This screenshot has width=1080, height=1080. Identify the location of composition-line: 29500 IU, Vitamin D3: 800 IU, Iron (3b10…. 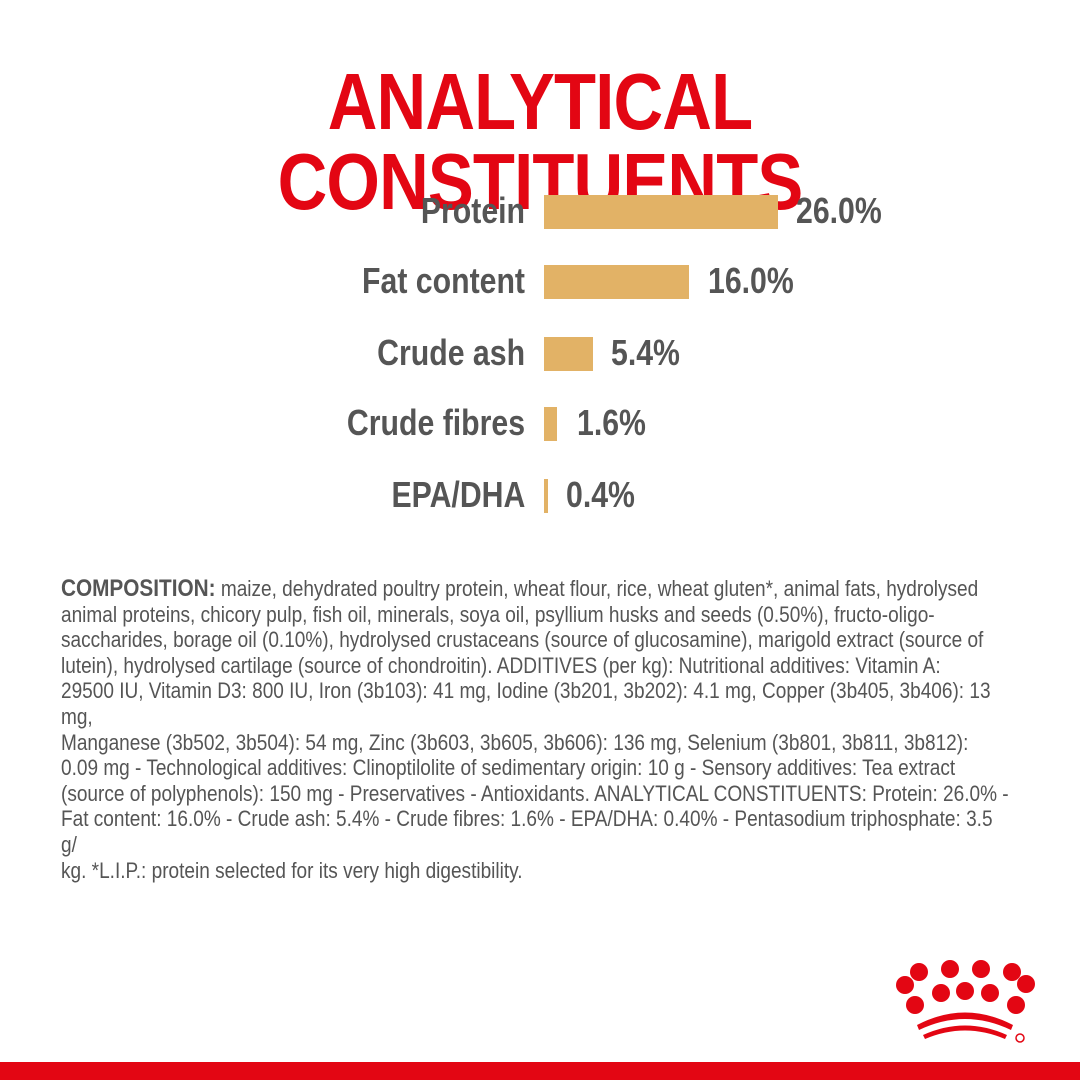
(526, 703).